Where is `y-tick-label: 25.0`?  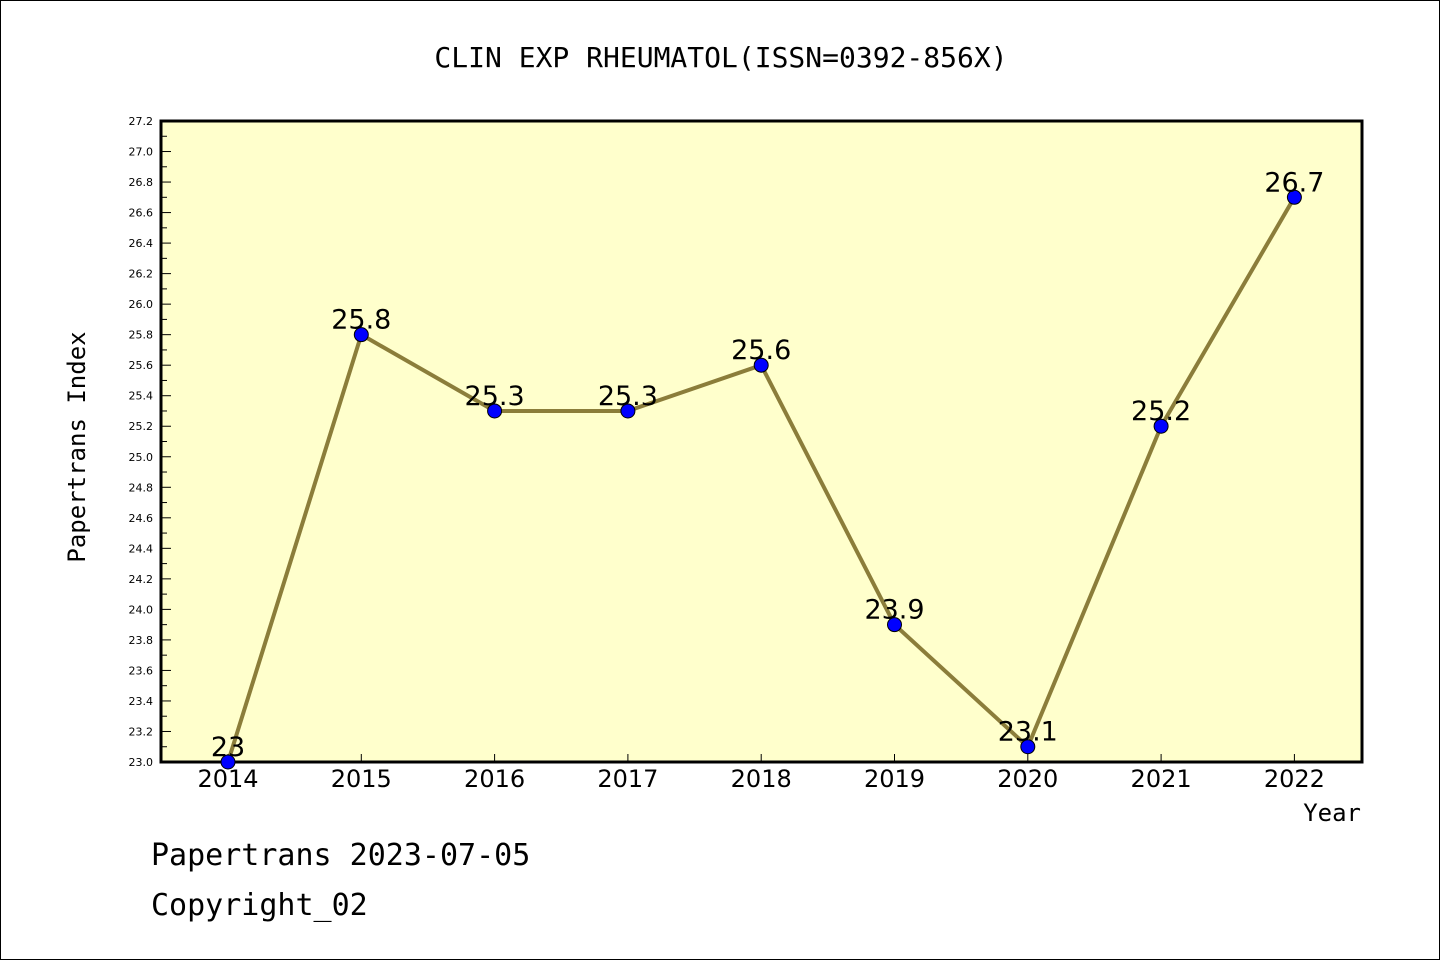
y-tick-label: 25.0 is located at coordinates (141, 457).